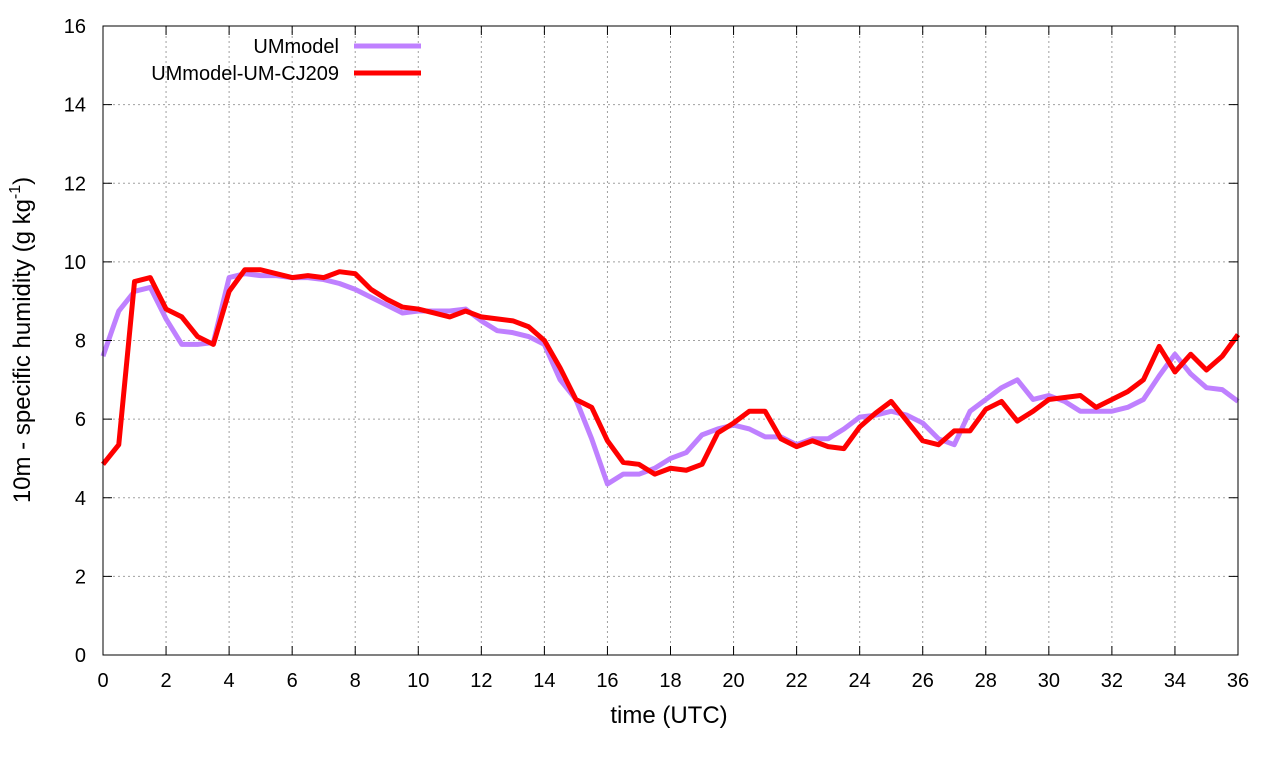  I want to click on y-tick-label: 0, so click(80, 656).